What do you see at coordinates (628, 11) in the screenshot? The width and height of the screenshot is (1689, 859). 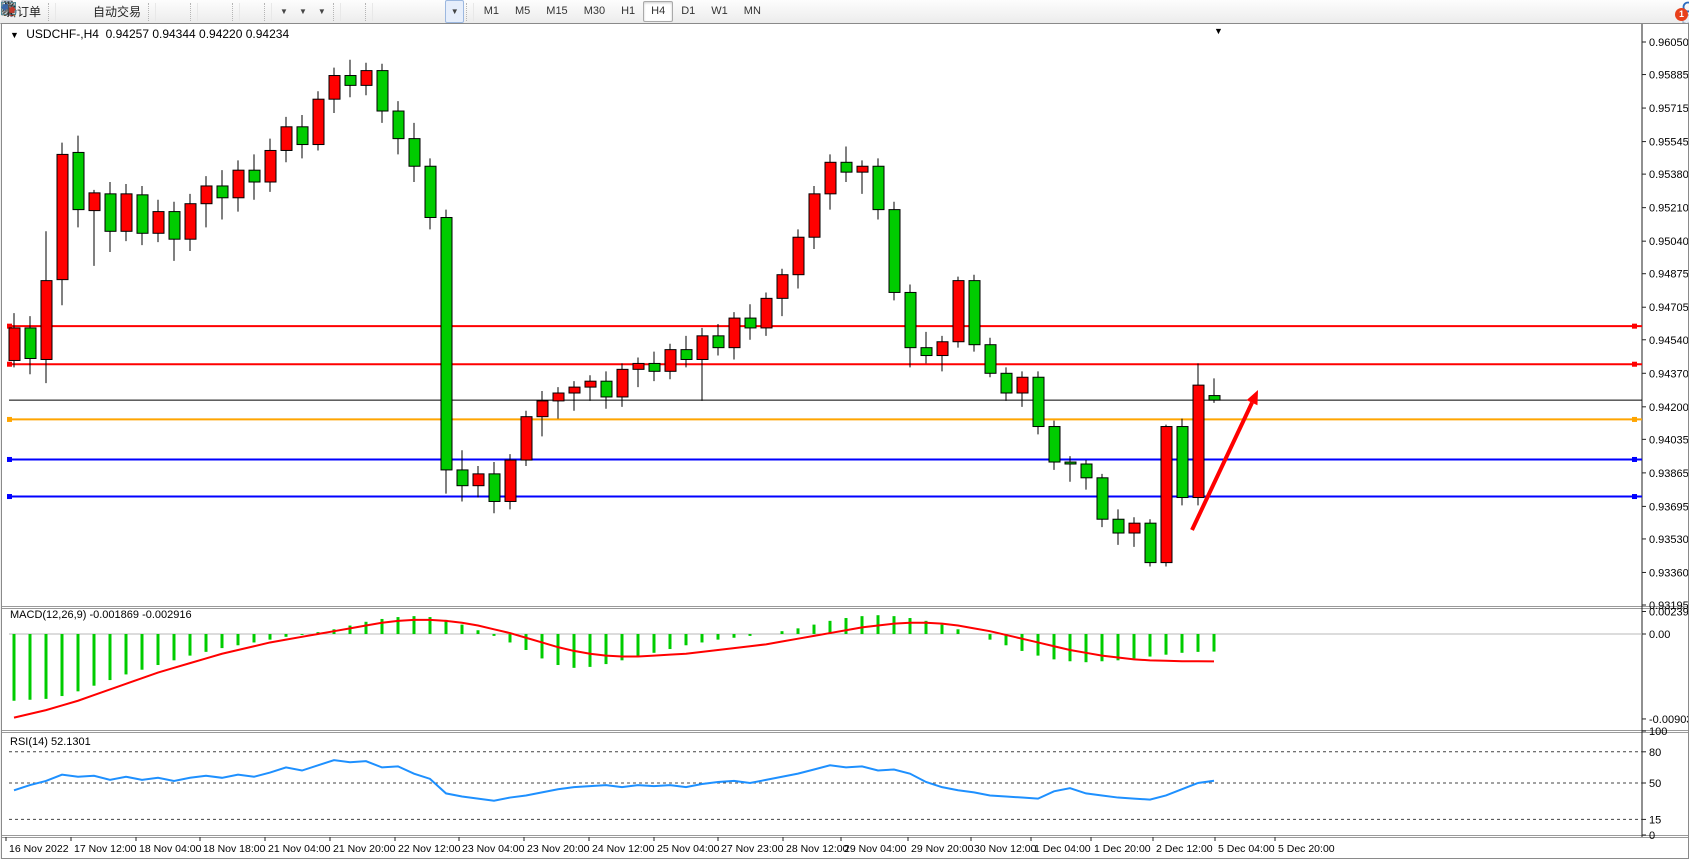 I see `timeframe-h1-button: H1` at bounding box center [628, 11].